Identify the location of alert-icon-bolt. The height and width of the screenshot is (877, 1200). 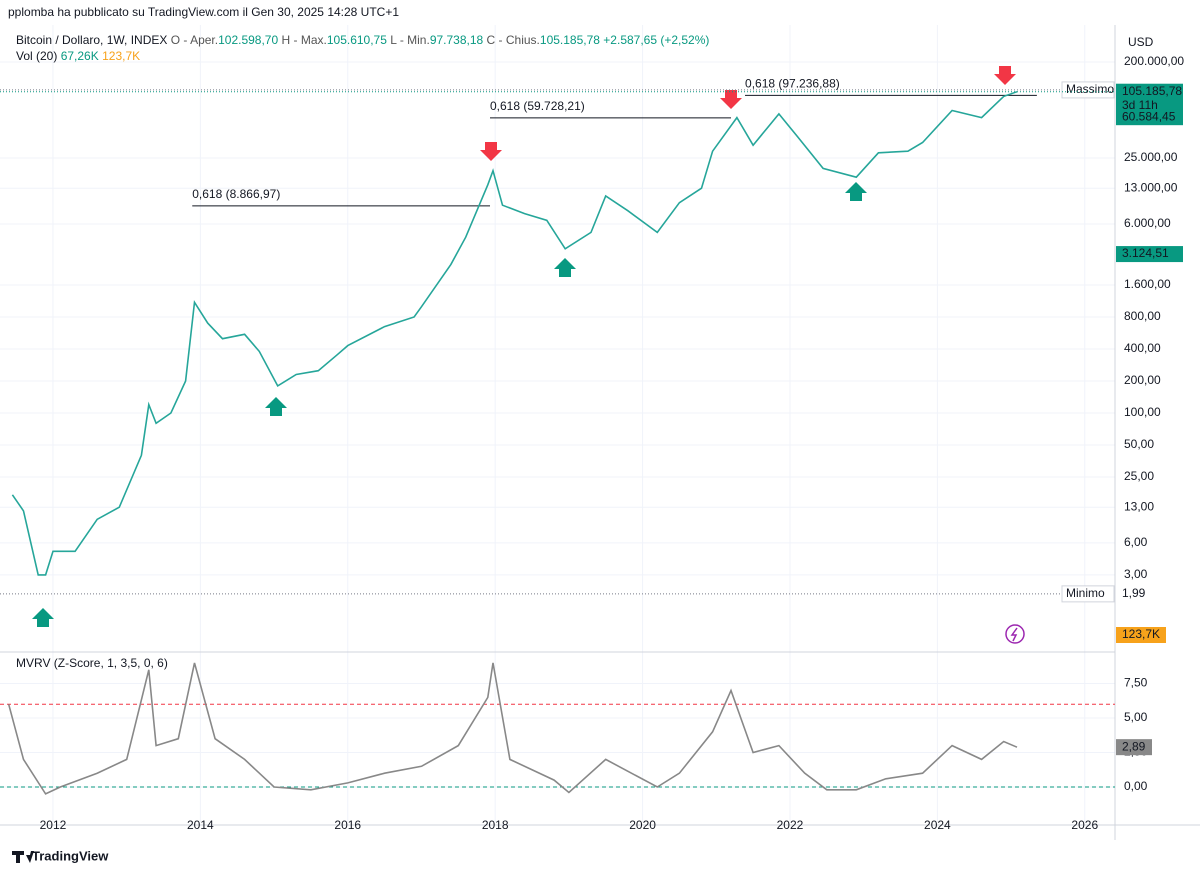
(1014, 634).